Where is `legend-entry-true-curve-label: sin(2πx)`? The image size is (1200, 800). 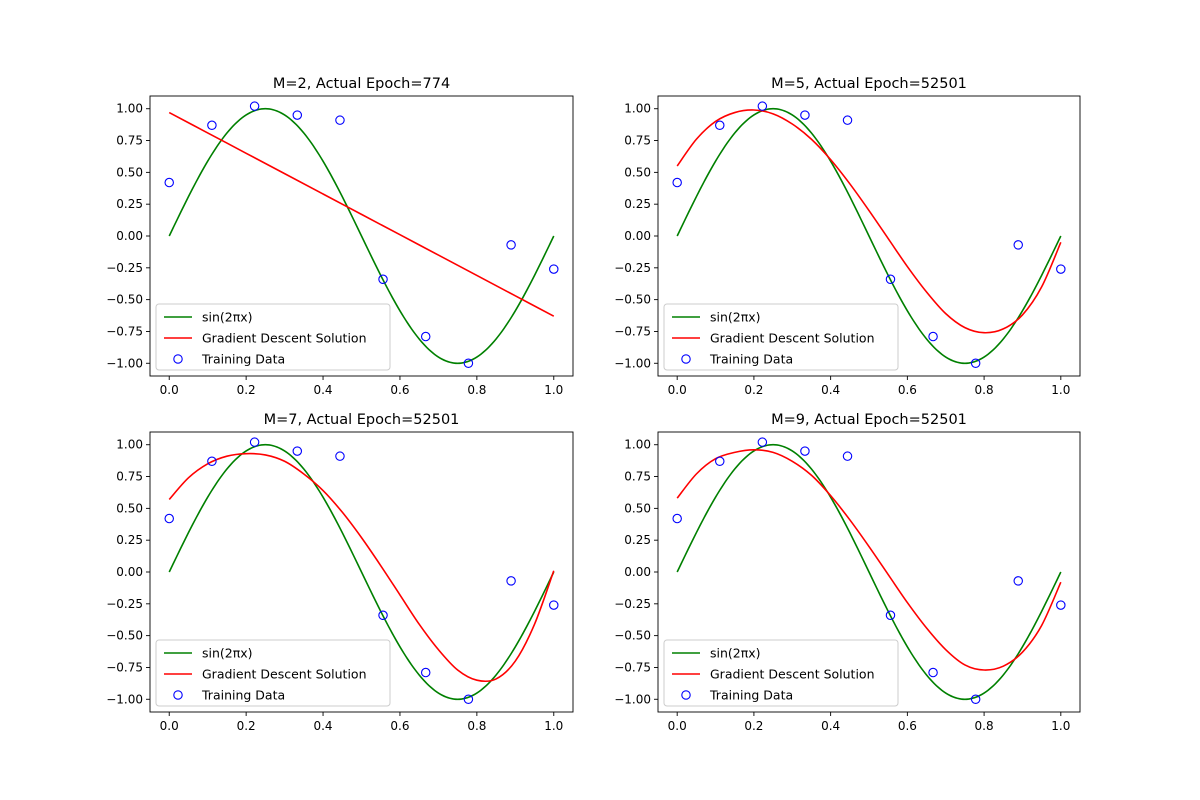 legend-entry-true-curve-label: sin(2πx) is located at coordinates (227, 653).